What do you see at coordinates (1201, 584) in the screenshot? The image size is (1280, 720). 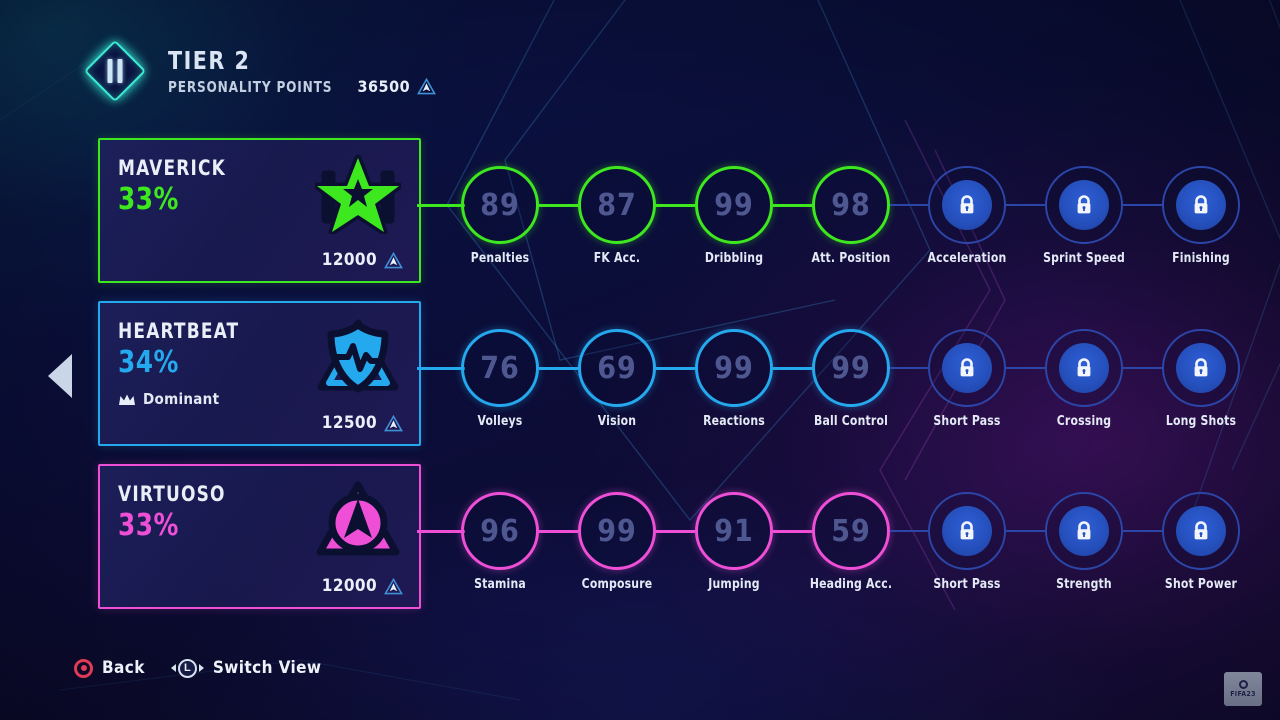 I see `skill-node-label: Shot Power` at bounding box center [1201, 584].